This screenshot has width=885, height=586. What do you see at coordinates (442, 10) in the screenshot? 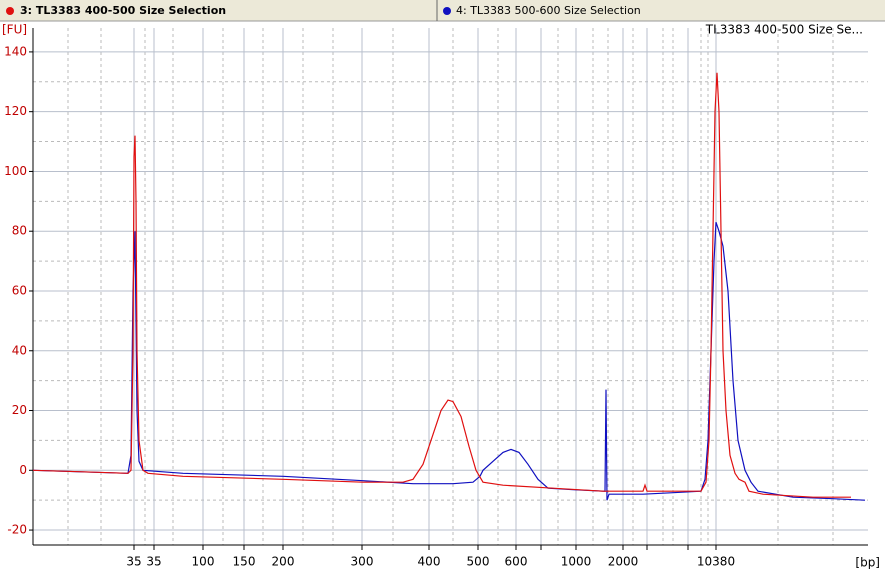
I see `legend-bar` at bounding box center [442, 10].